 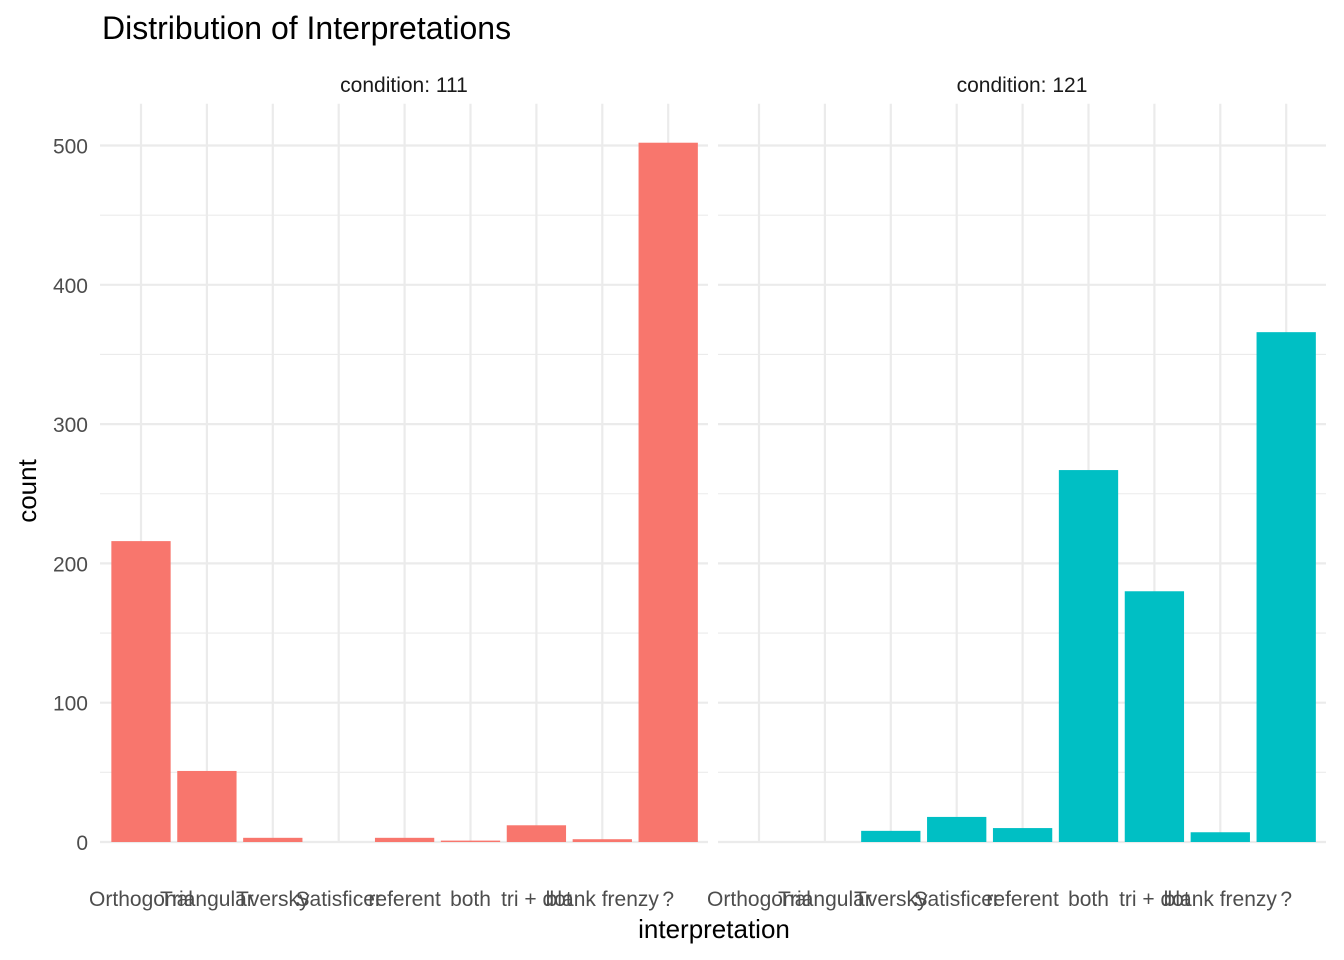 I want to click on bar-Triangular, so click(x=207, y=806).